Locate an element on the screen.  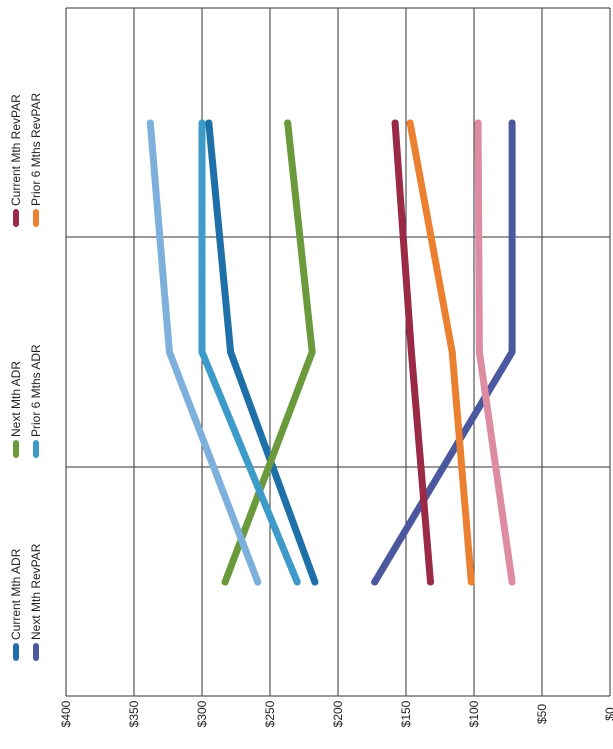
value-tick-label: $0 is located at coordinates (608, 714).